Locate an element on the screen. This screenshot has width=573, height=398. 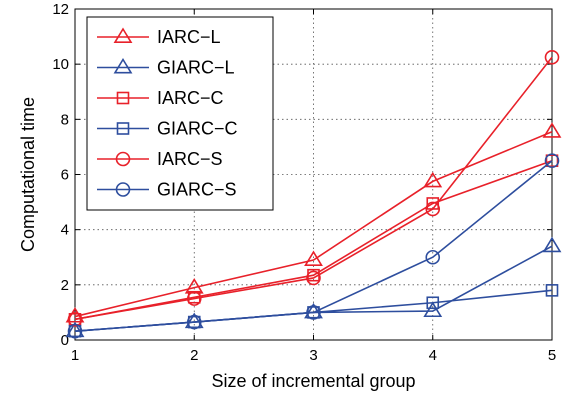
y-tick-label: 12 is located at coordinates (60, 9).